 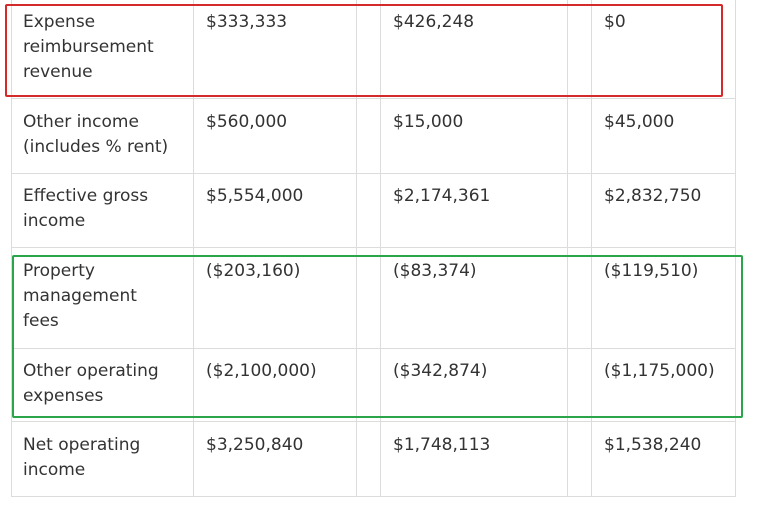 What do you see at coordinates (735, 248) in the screenshot?
I see `table-border-right` at bounding box center [735, 248].